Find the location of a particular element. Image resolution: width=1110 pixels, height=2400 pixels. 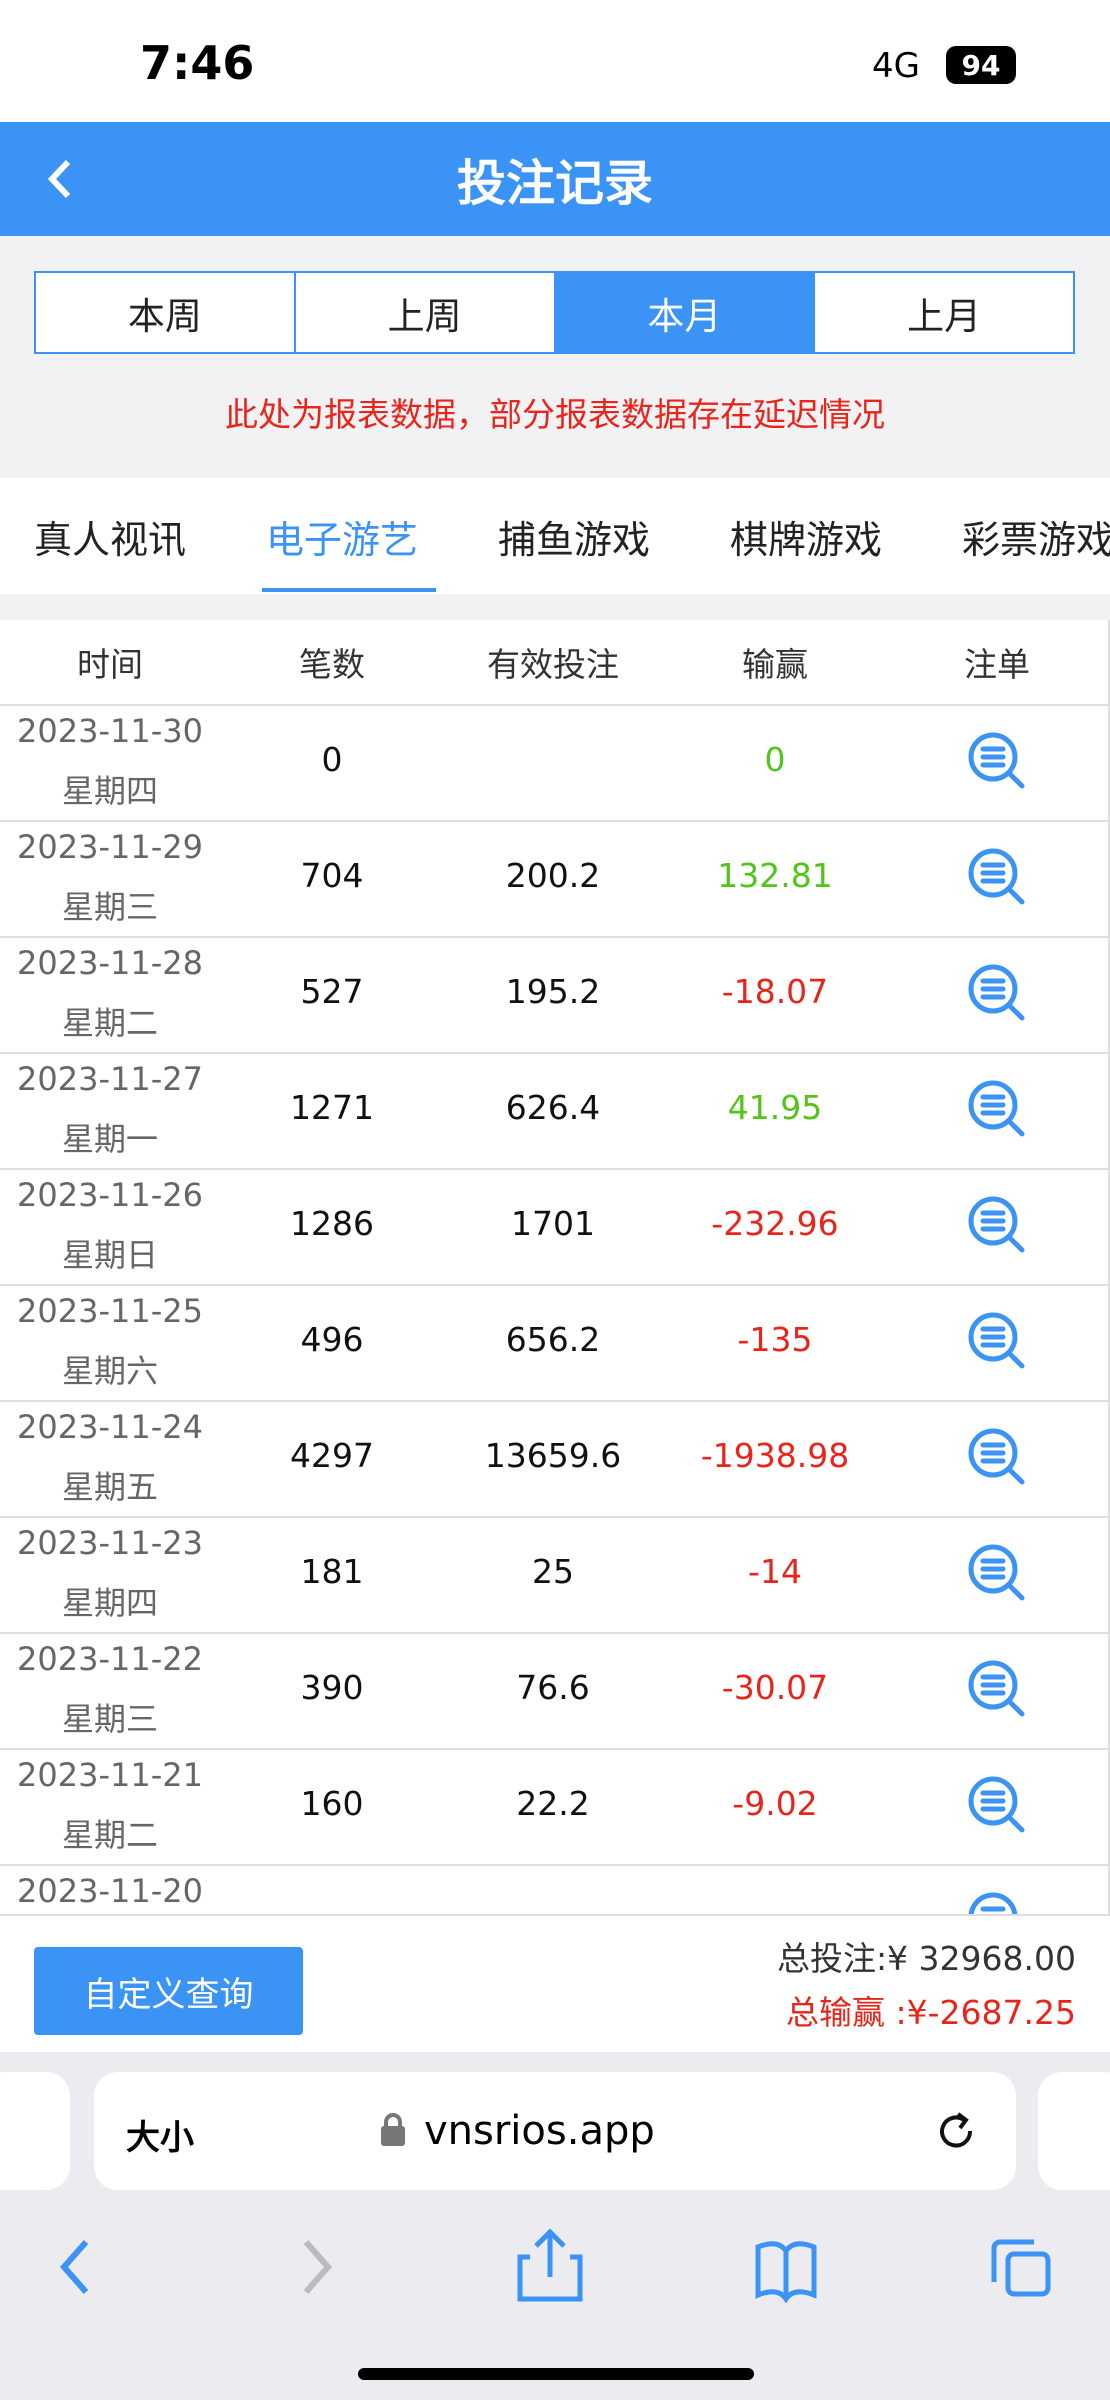

category-tab: 彩票游戏 is located at coordinates (1036, 539).